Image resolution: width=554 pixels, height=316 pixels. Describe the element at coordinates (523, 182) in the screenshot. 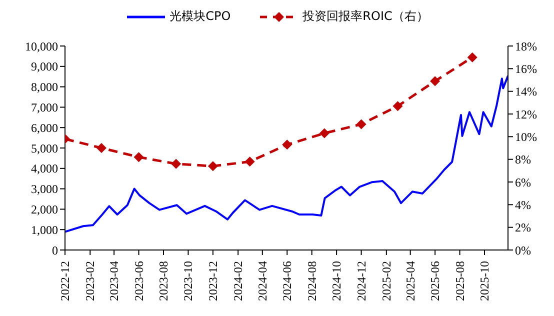

I see `y2-tick-label: 6%` at that location.